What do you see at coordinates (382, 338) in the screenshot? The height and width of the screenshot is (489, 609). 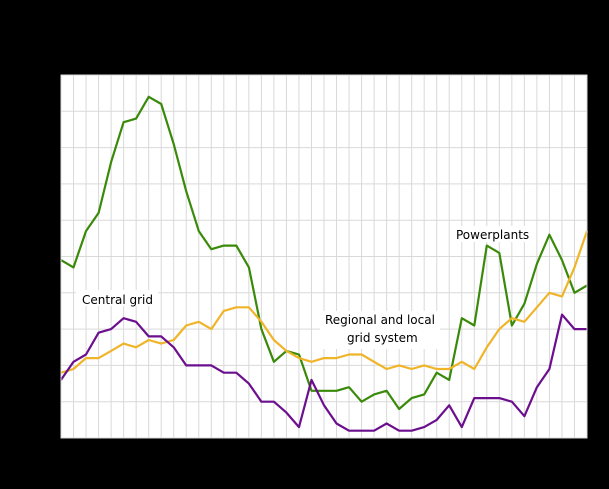 I see `annotation-regional-line2: grid system` at bounding box center [382, 338].